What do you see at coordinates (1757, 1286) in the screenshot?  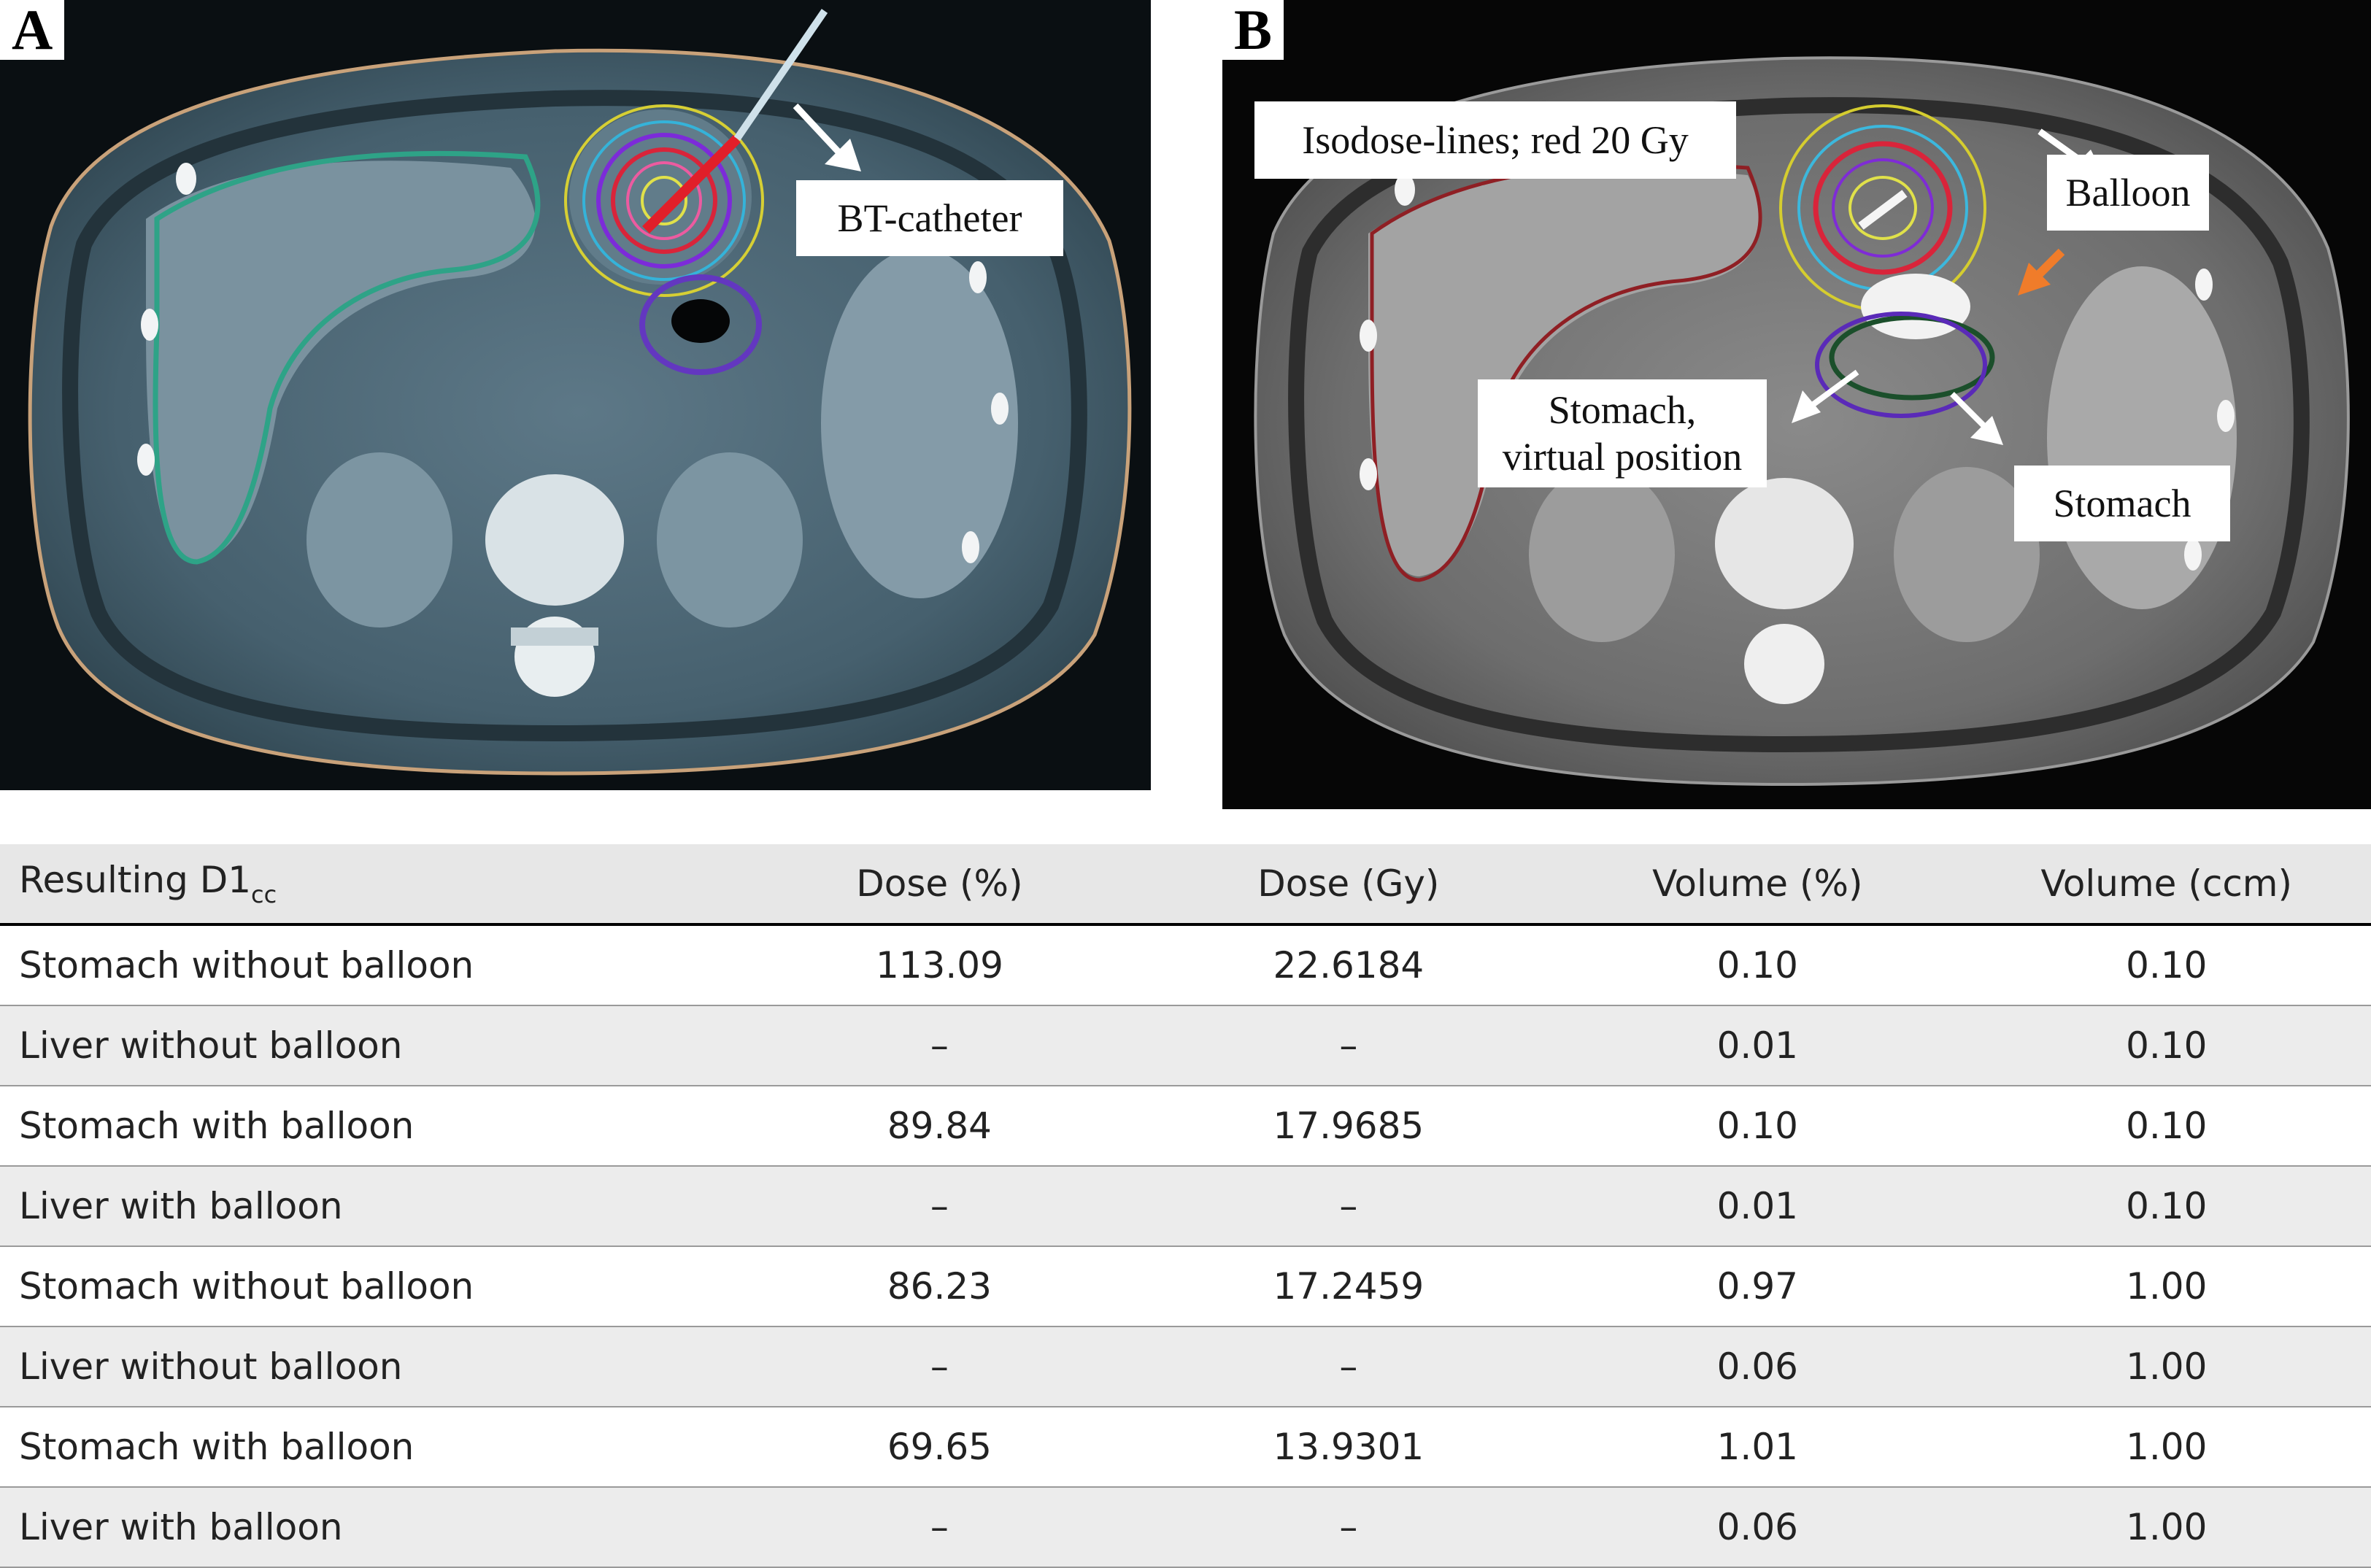 I see `vol-pct-cell: 0.97` at bounding box center [1757, 1286].